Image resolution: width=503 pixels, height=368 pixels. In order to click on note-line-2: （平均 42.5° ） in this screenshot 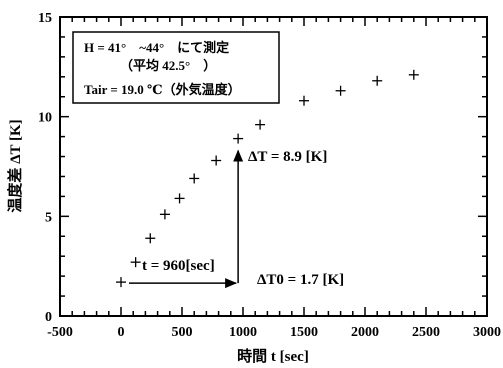, I will do `click(168, 65)`.